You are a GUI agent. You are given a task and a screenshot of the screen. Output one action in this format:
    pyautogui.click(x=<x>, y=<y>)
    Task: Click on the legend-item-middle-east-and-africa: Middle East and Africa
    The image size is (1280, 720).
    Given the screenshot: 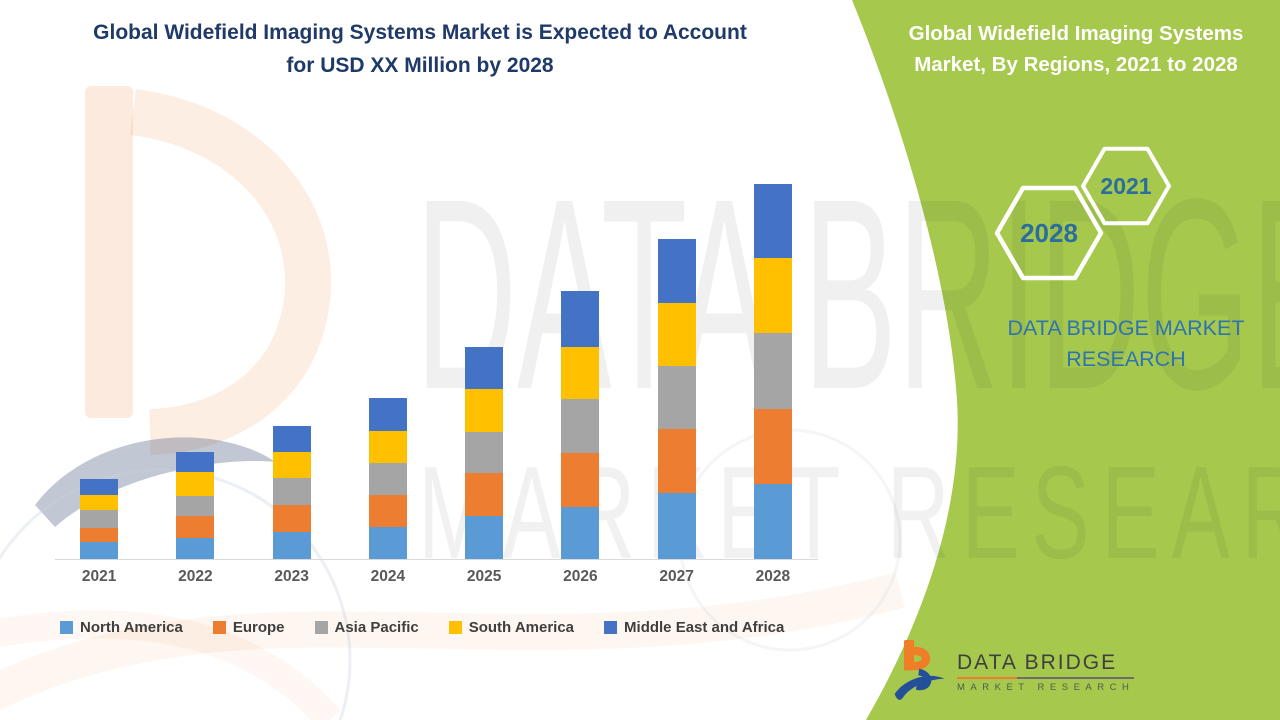 What is the action you would take?
    pyautogui.click(x=694, y=627)
    